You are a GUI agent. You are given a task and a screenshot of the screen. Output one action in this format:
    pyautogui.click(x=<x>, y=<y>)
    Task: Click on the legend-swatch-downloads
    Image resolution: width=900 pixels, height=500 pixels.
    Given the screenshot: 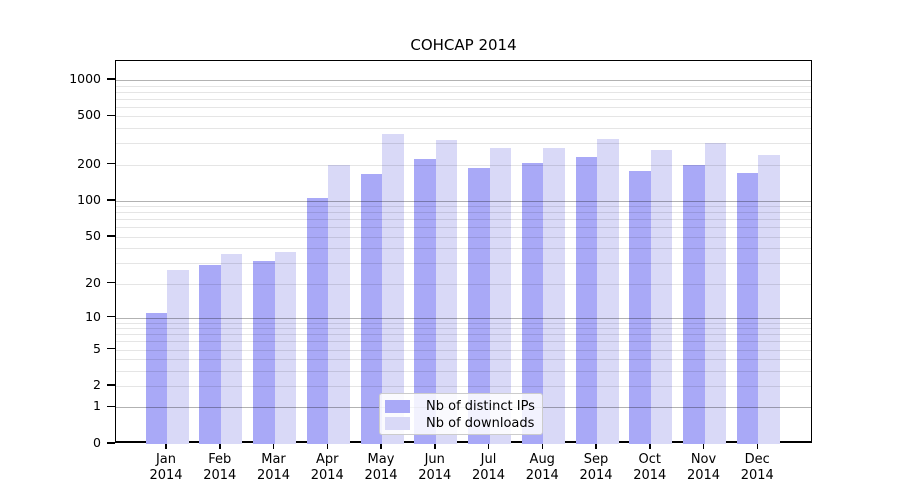 What is the action you would take?
    pyautogui.click(x=397, y=423)
    